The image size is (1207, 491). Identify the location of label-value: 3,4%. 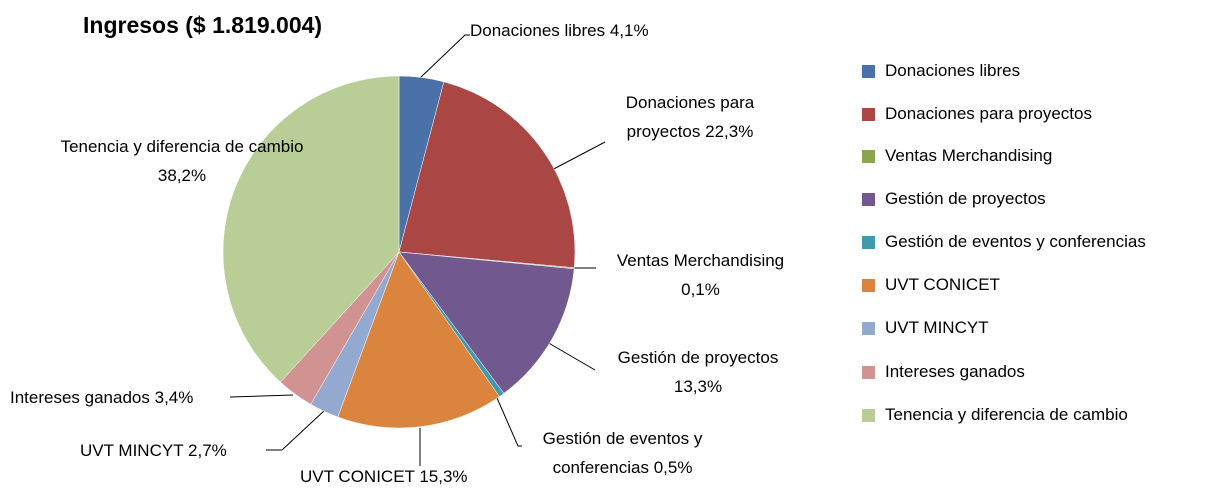
(174, 397).